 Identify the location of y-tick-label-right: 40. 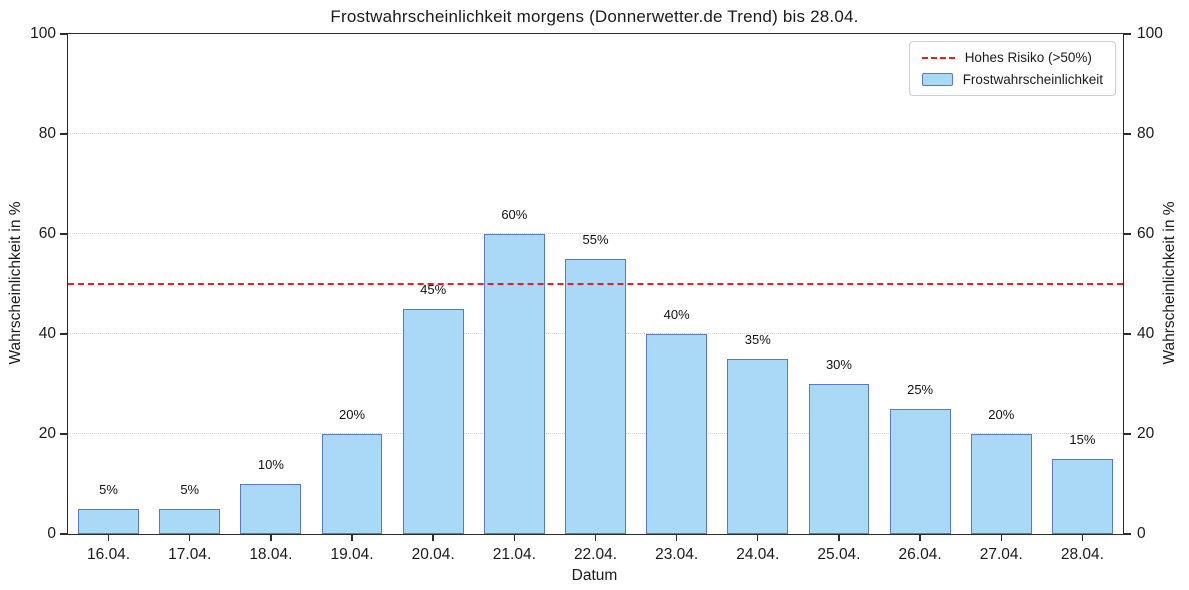
(1146, 333).